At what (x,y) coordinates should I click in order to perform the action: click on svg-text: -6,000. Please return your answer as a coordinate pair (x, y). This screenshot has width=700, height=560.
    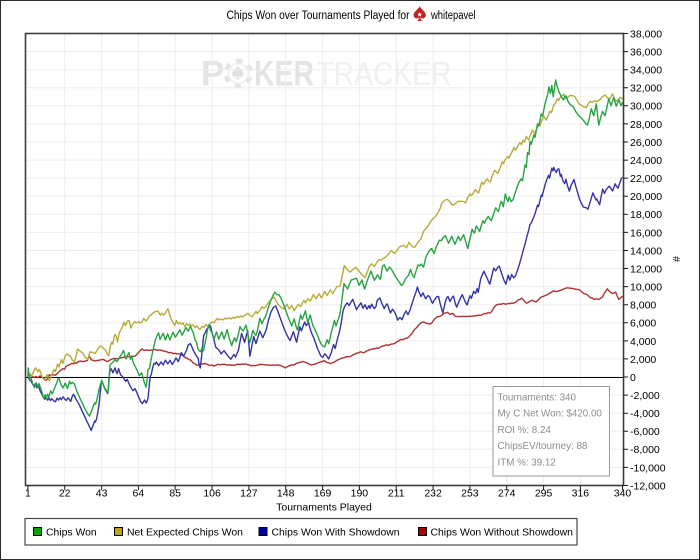
    Looking at the image, I should click on (645, 432).